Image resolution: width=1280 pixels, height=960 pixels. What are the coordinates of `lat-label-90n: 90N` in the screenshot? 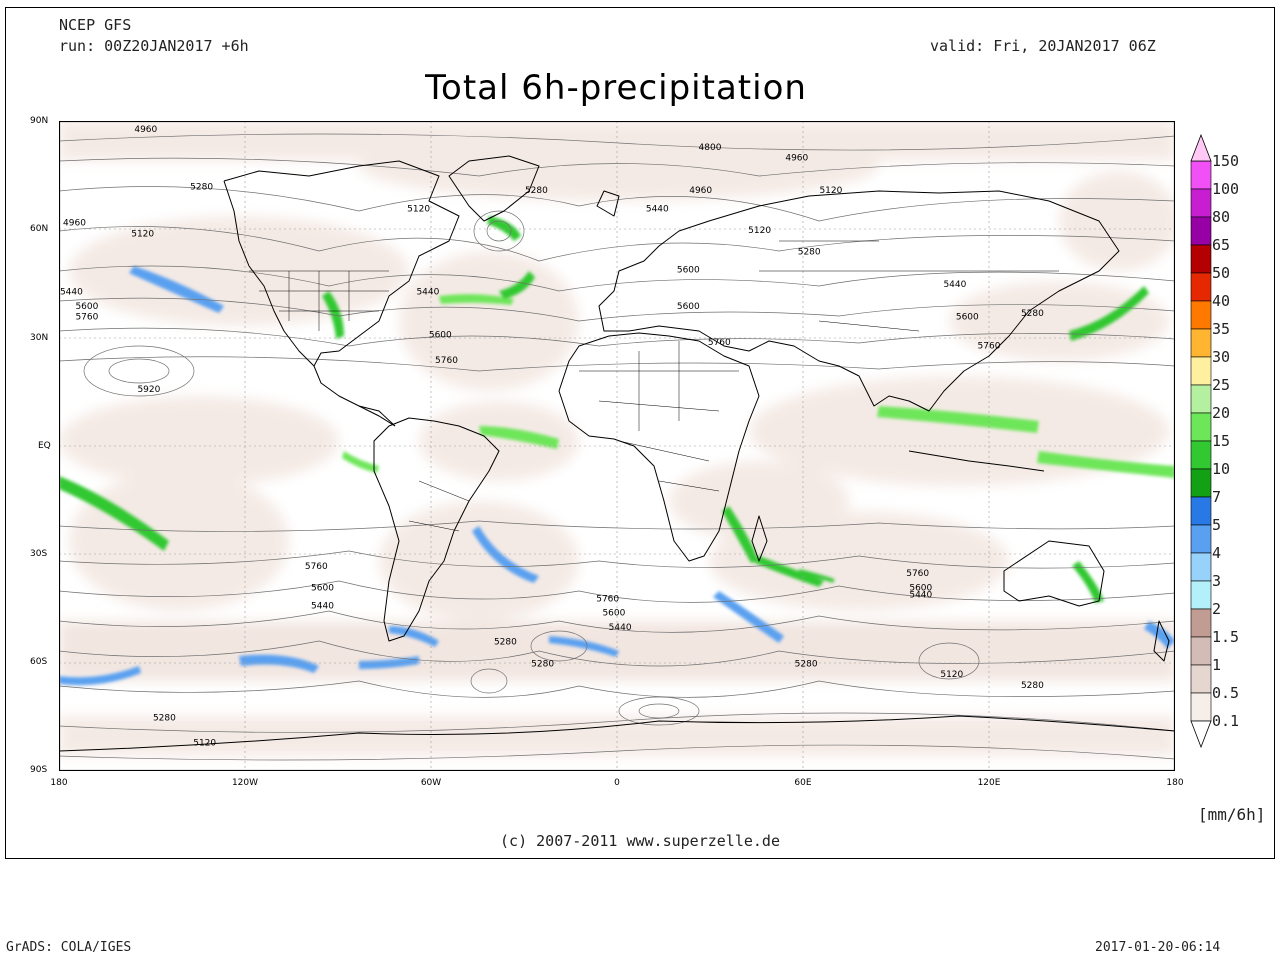 It's located at (39, 121).